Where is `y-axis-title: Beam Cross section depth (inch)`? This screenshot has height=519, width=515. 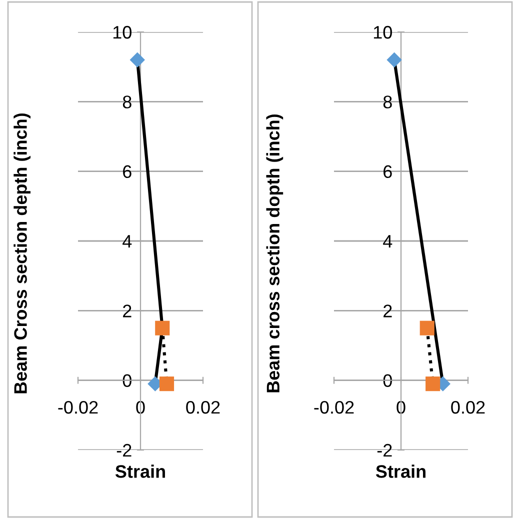
y-axis-title: Beam Cross section depth (inch) is located at coordinates (22, 253).